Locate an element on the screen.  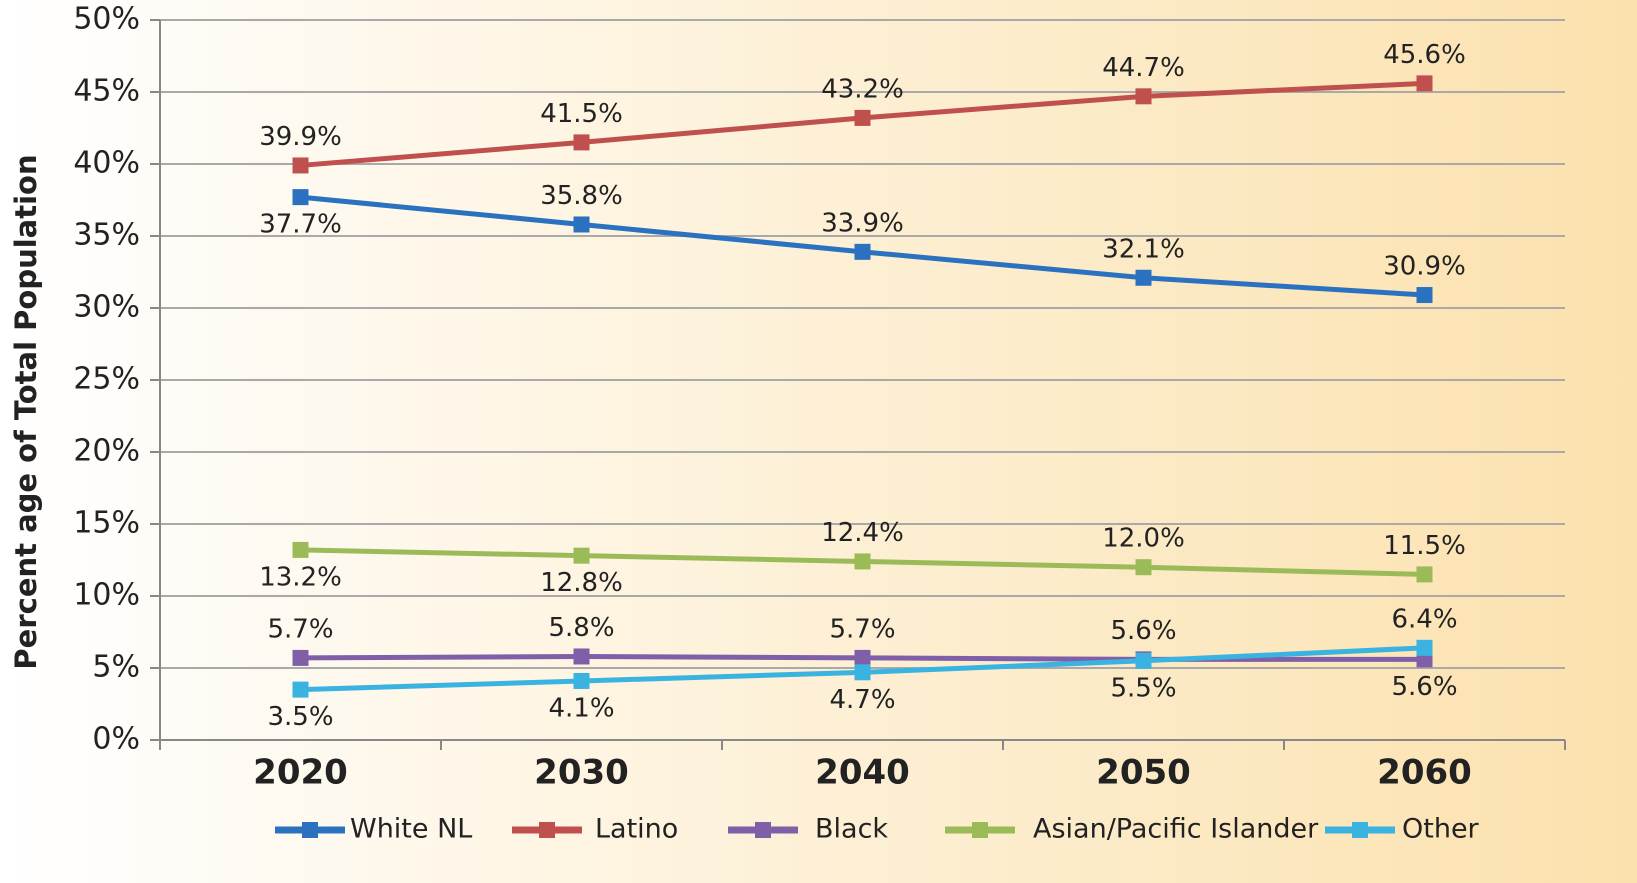
value-label: 44.7% is located at coordinates (1143, 68).